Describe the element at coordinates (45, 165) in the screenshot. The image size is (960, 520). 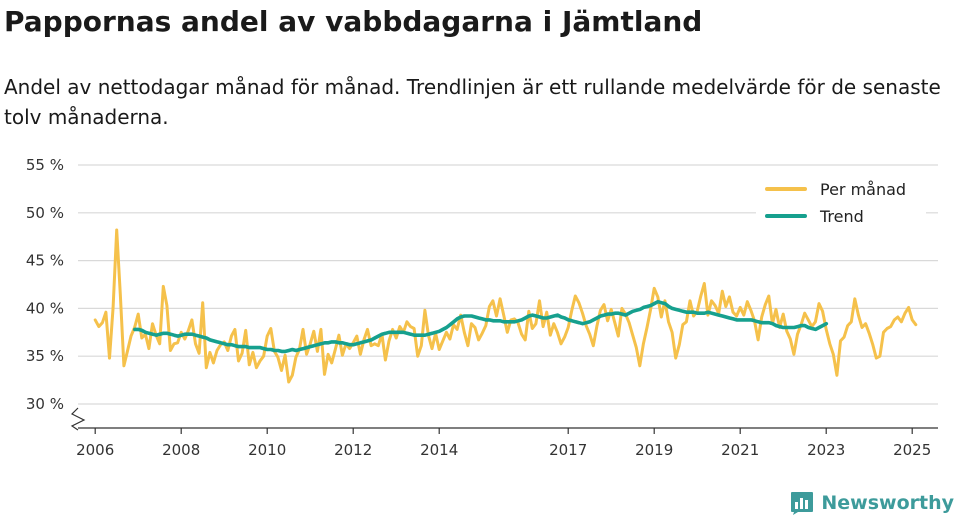
I see `y-tick-label-55: 55 %` at that location.